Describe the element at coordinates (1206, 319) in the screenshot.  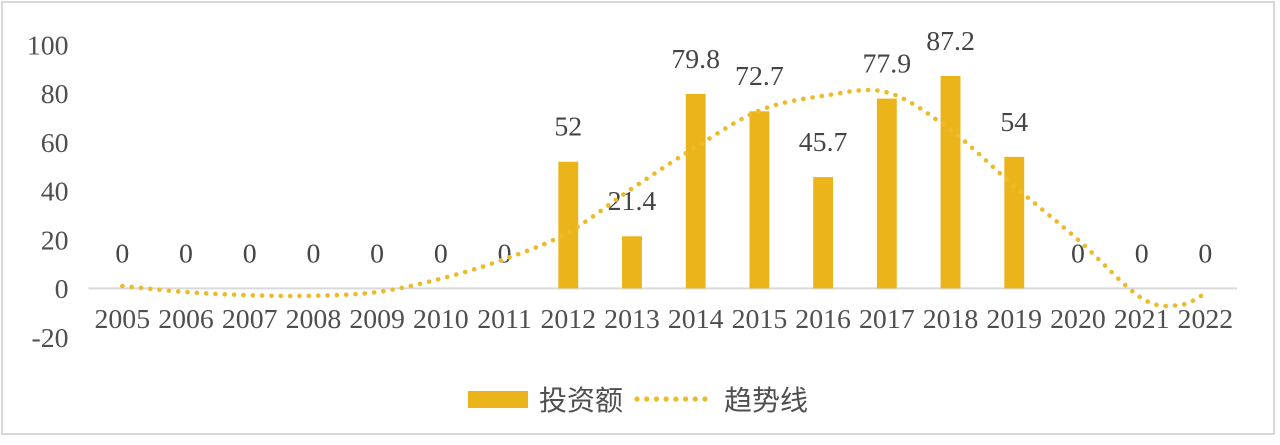
I see `x-tick-2022: 2022` at that location.